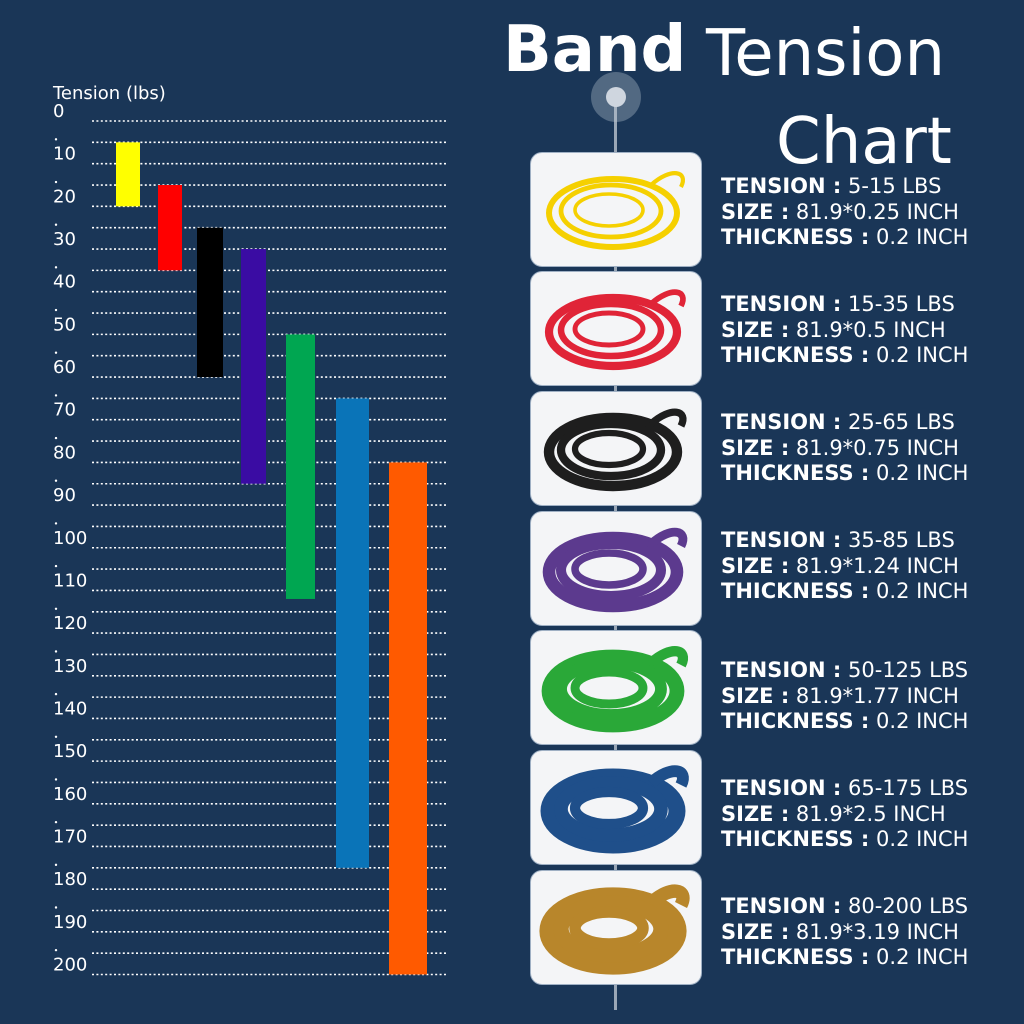 The image size is (1024, 1024). Describe the element at coordinates (877, 695) in the screenshot. I see `spec-size-value: 81.9*1.77 INCH` at that location.